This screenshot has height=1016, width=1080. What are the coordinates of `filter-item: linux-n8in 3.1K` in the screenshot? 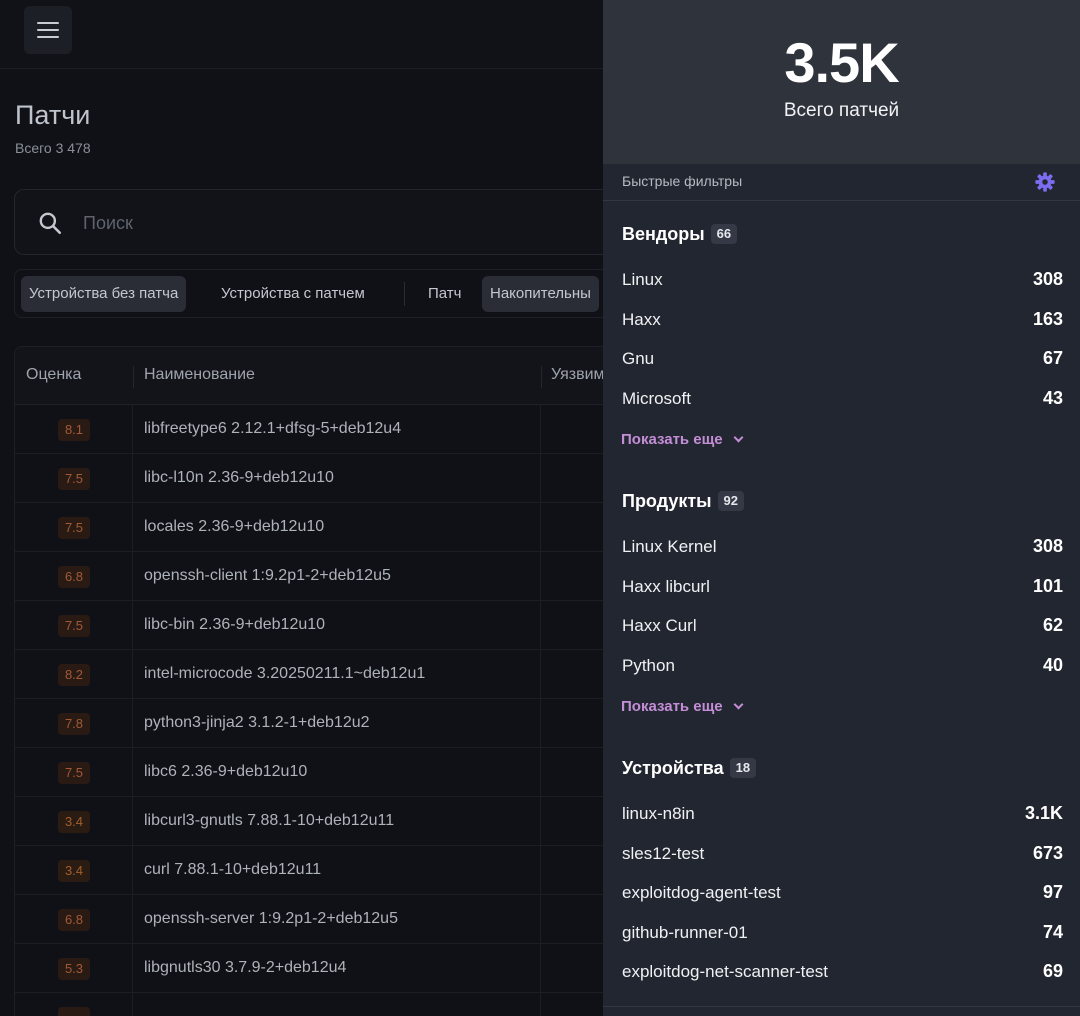 It's located at (842, 813).